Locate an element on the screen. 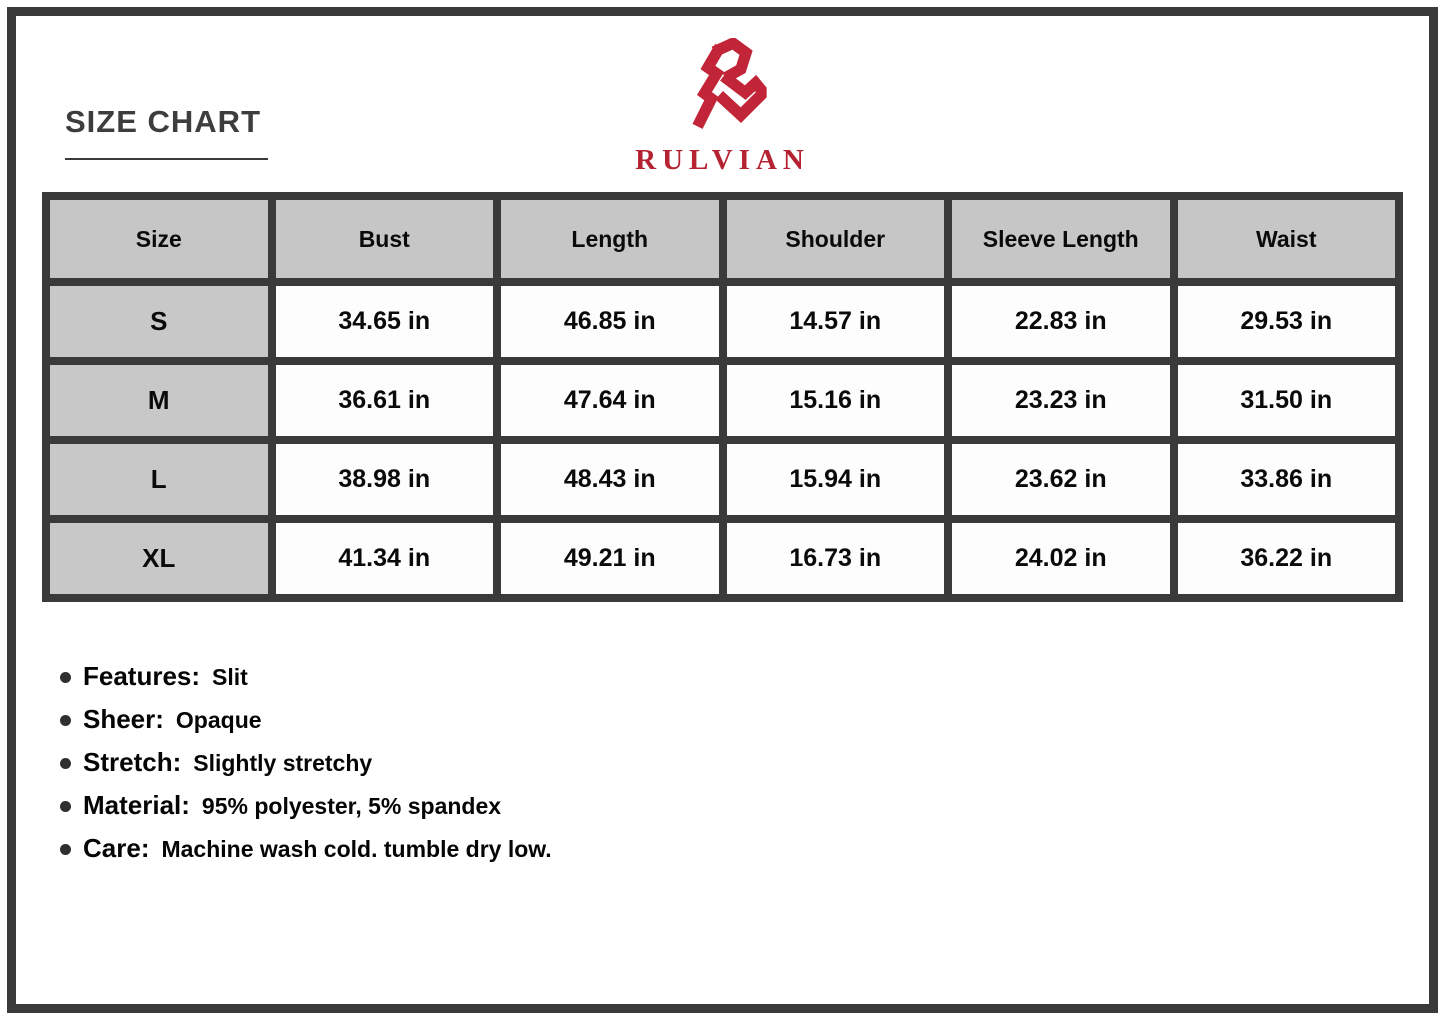 Image resolution: width=1445 pixels, height=1020 pixels. column-header-sleeve-length: Sleeve Length is located at coordinates (1061, 239).